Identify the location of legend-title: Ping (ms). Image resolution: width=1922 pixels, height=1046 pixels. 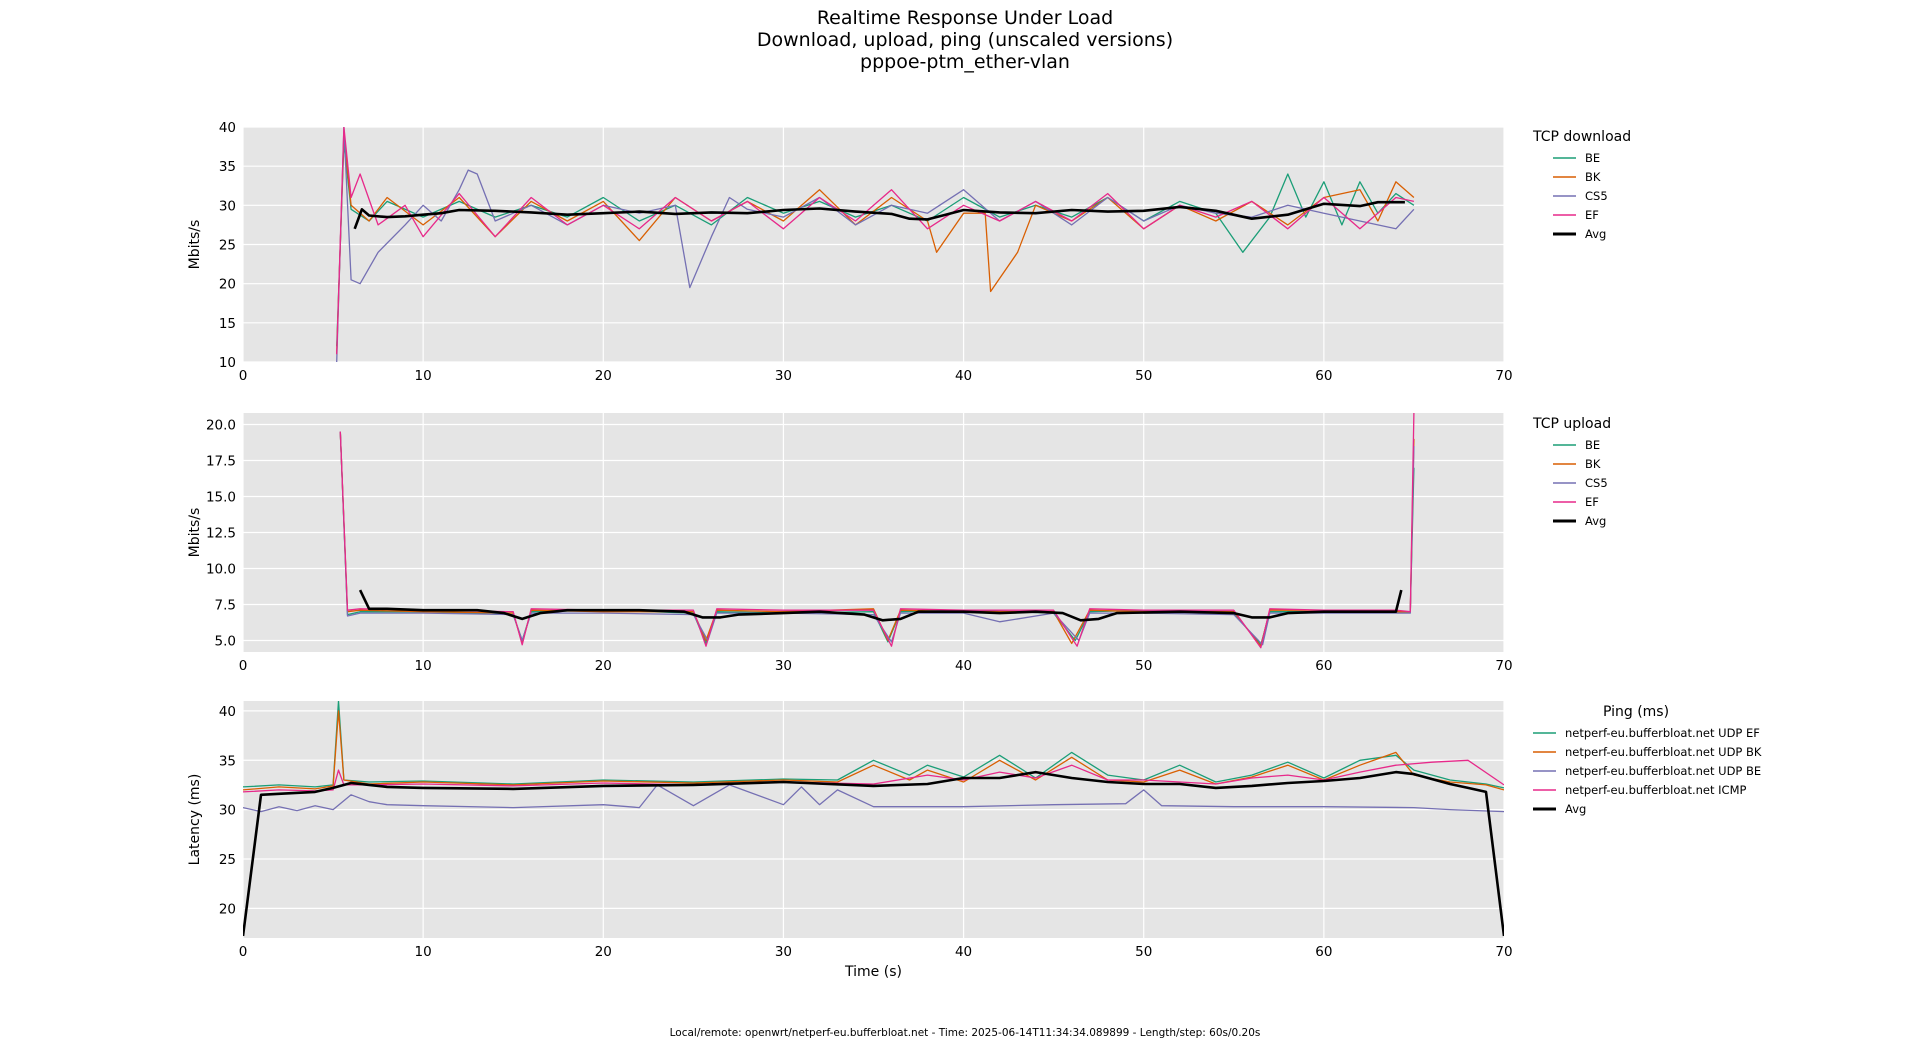
(1636, 712).